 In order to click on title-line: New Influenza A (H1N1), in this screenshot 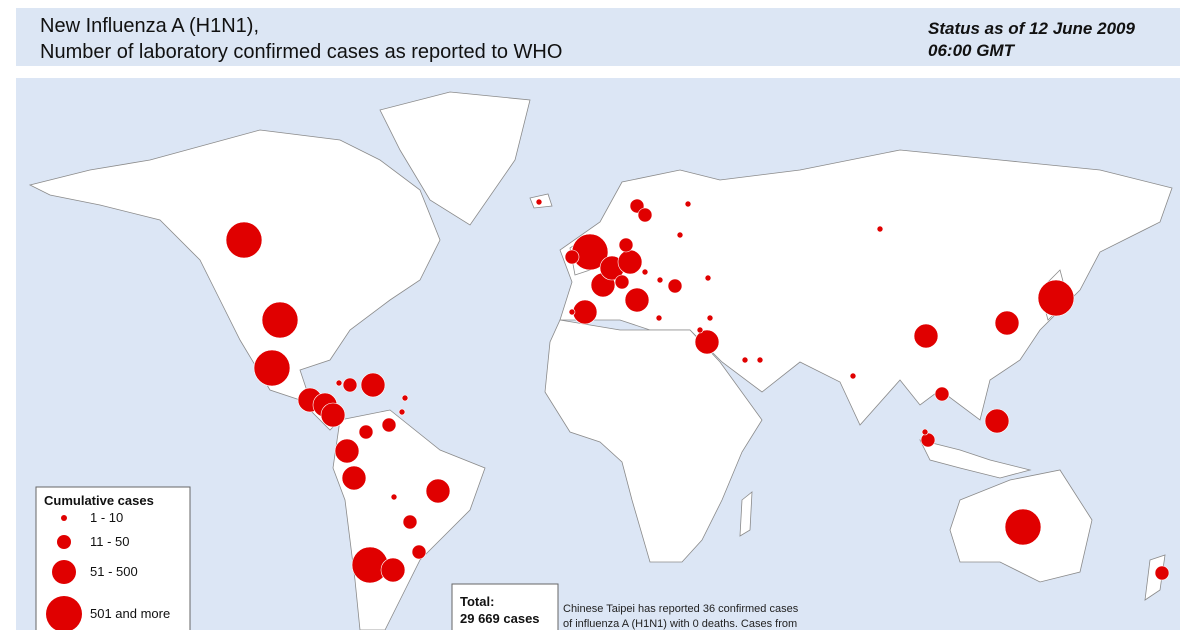, I will do `click(149, 26)`.